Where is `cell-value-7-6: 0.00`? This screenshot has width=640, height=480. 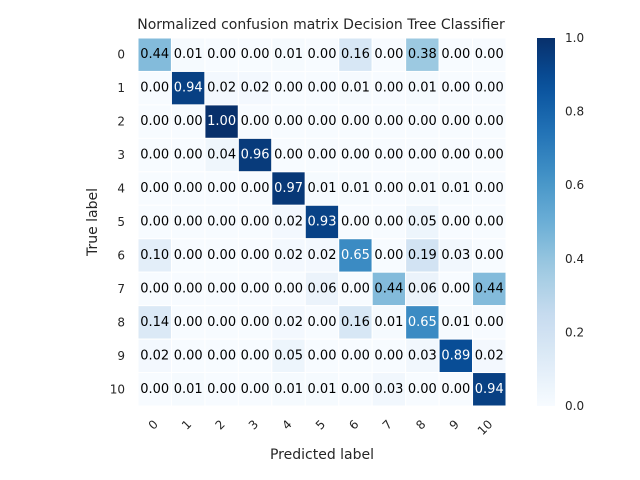
cell-value-7-6: 0.00 is located at coordinates (355, 288).